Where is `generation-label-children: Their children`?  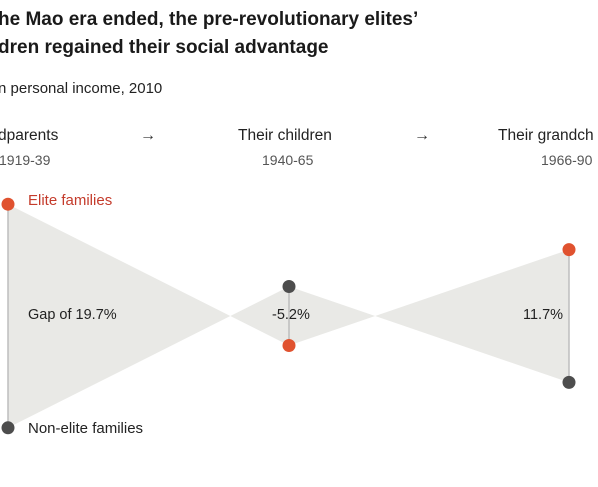 generation-label-children: Their children is located at coordinates (285, 135).